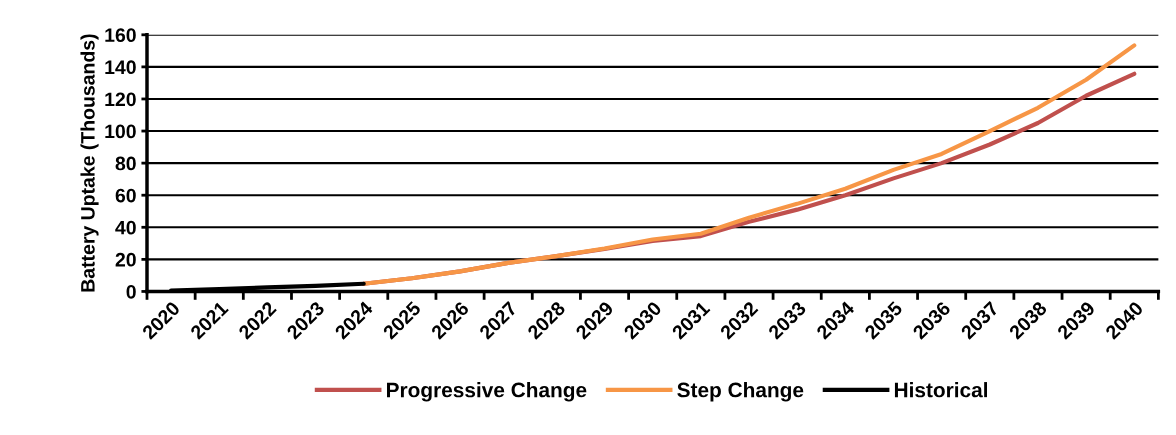 This screenshot has height=435, width=1176. I want to click on y-tick-label: 160, so click(120, 35).